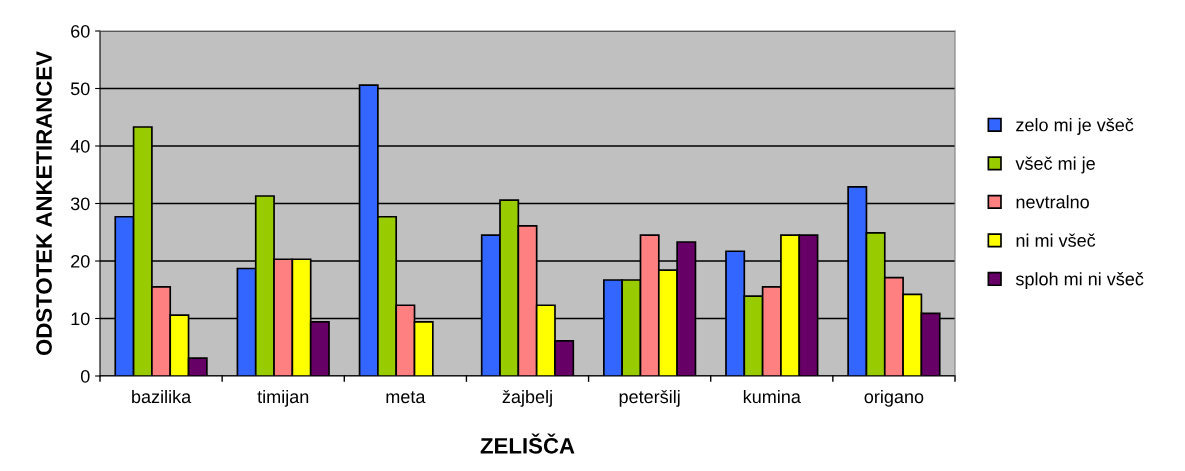 This screenshot has width=1185, height=471. I want to click on y-axis-title: ODSTOTEK ANKETIRANCEV, so click(44, 203).